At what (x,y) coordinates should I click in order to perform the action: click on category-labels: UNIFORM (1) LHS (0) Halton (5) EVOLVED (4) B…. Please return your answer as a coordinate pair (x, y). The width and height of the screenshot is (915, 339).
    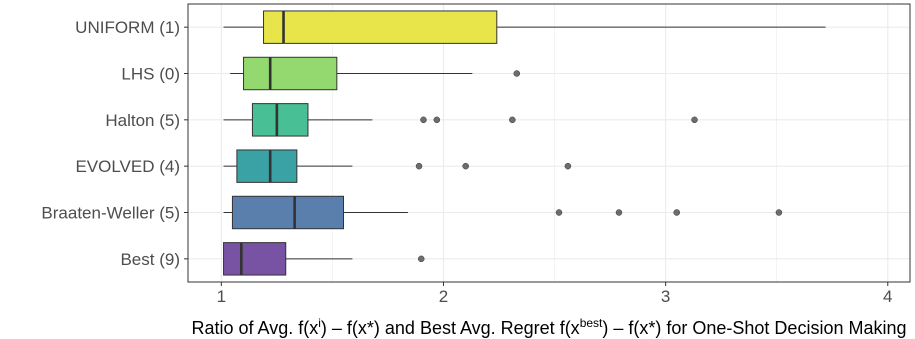
    Looking at the image, I should click on (114, 143).